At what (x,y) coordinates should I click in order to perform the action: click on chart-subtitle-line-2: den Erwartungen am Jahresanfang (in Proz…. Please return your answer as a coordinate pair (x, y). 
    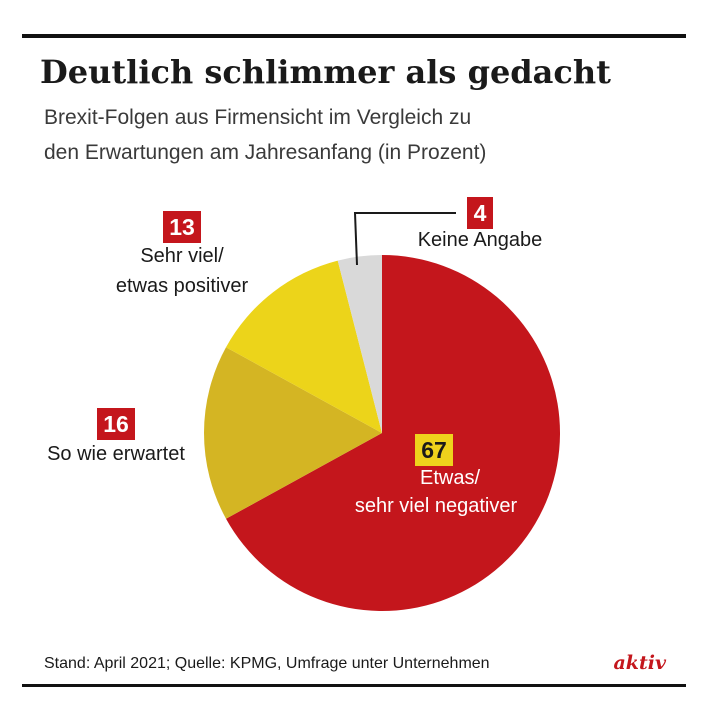
    Looking at the image, I should click on (265, 152).